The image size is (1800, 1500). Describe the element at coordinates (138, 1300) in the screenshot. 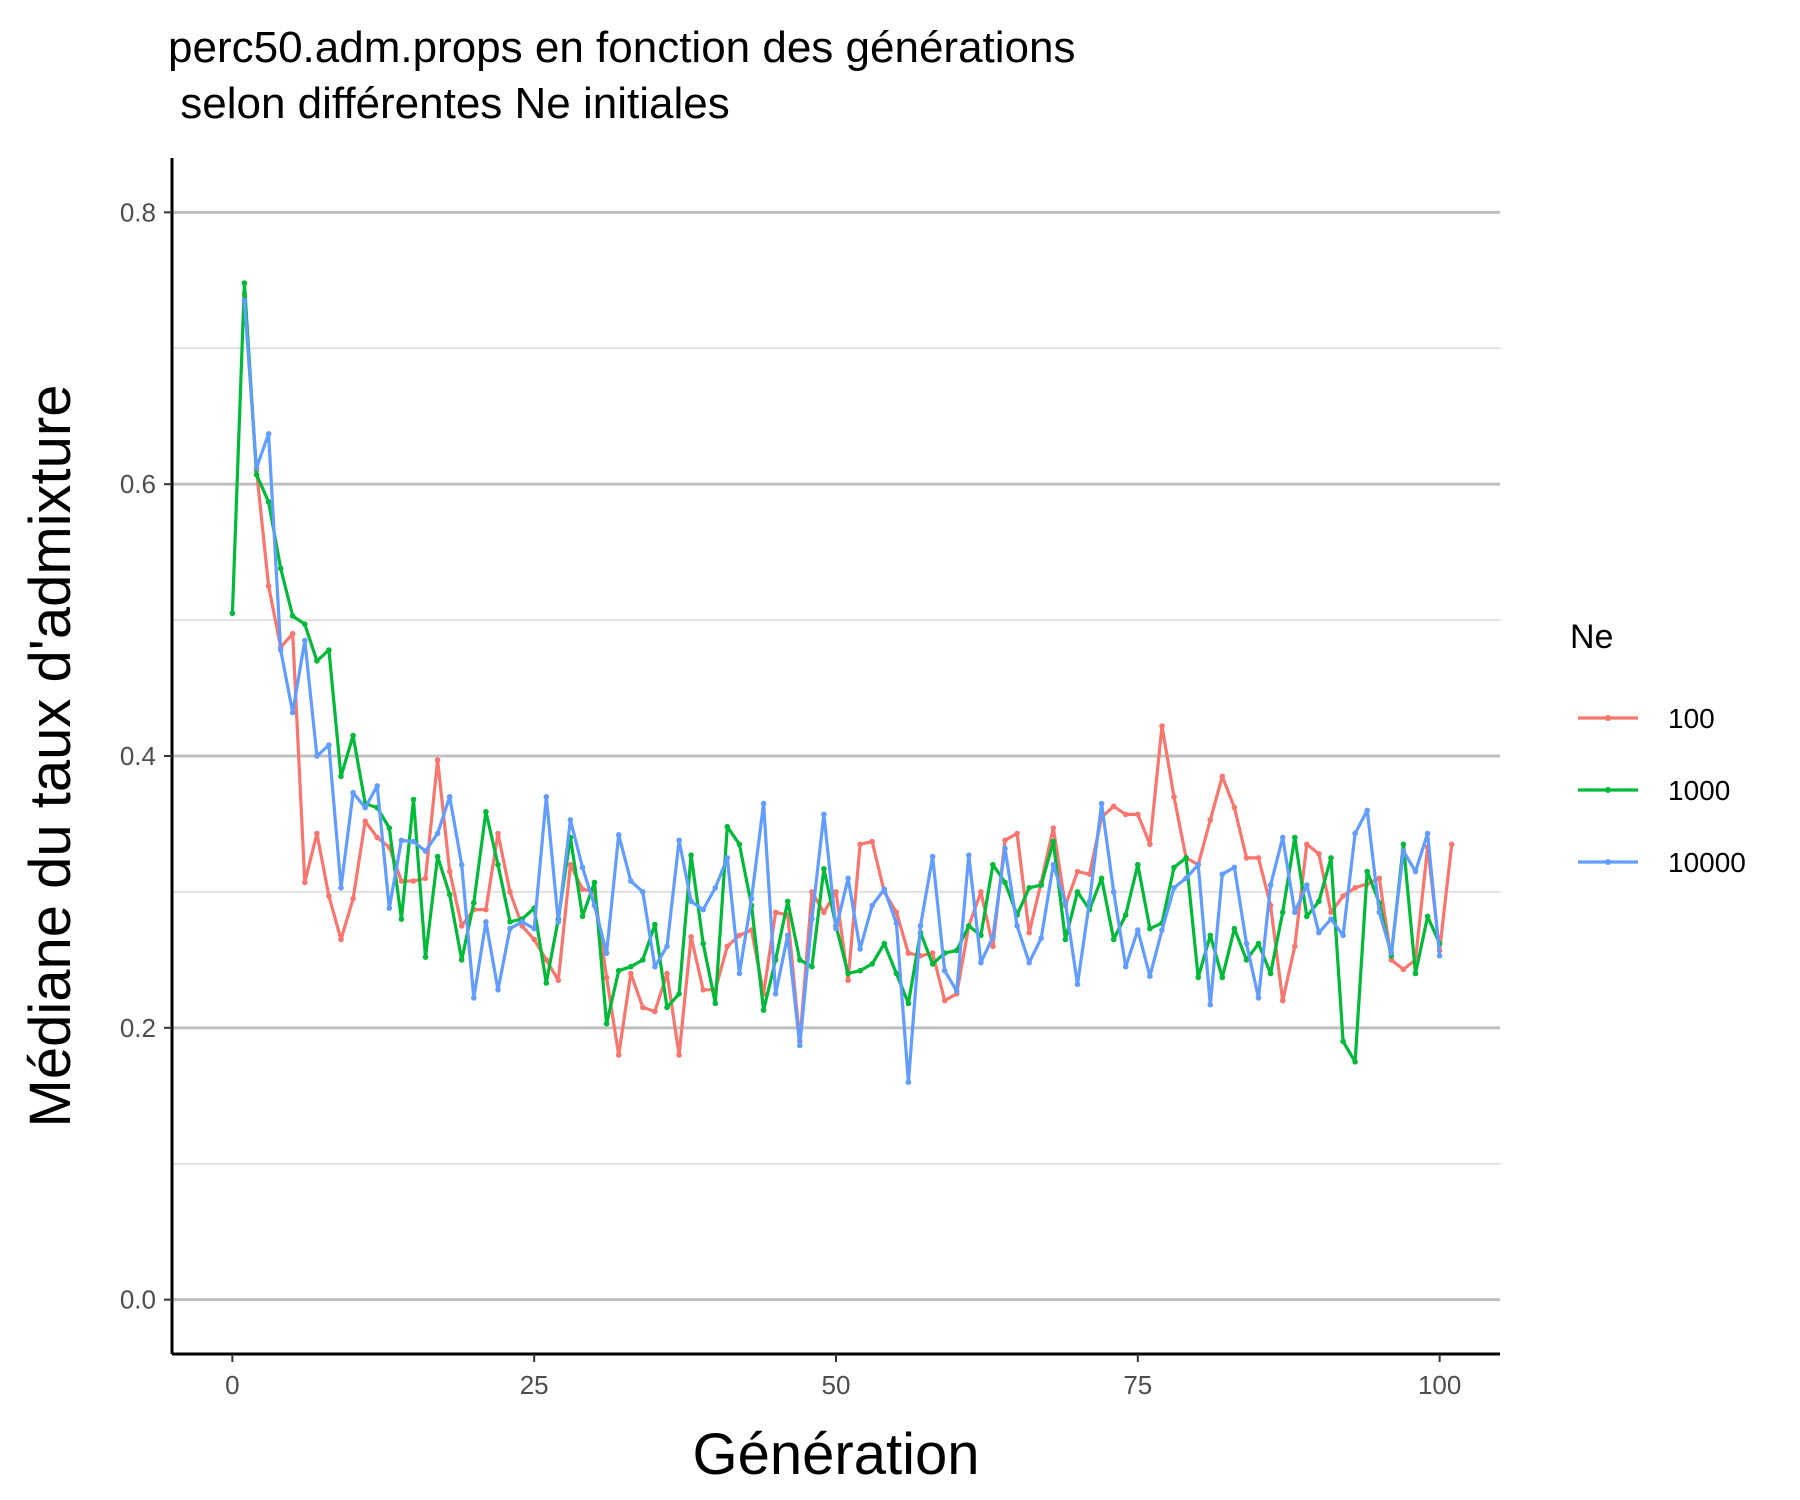

I see `y-tick-label: 0.0` at that location.